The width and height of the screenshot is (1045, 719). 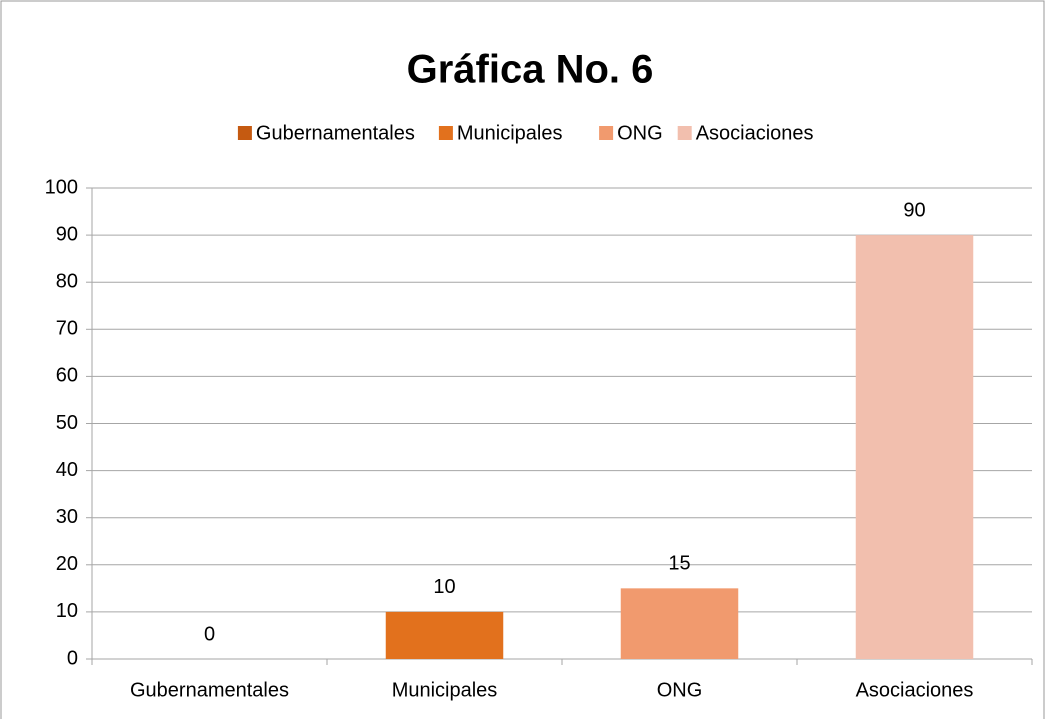 What do you see at coordinates (530, 70) in the screenshot?
I see `chart-title: Gráfica No. 6` at bounding box center [530, 70].